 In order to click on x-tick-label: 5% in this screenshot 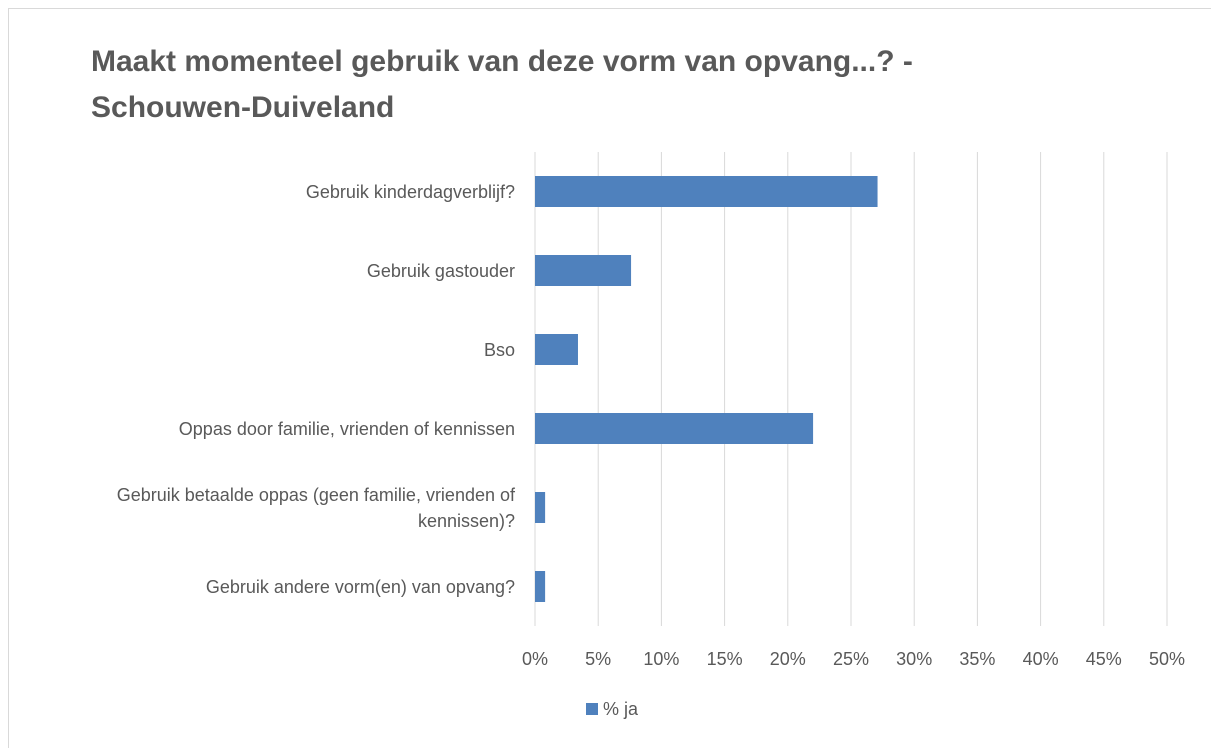, I will do `click(598, 659)`.